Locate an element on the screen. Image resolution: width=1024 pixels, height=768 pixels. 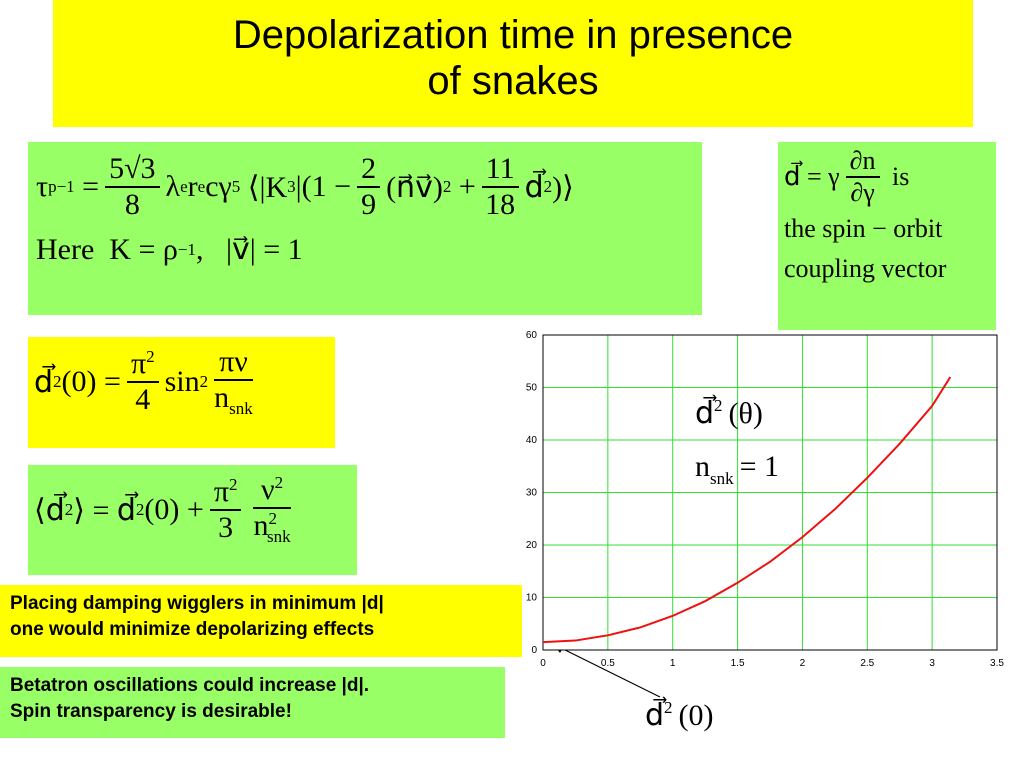
annotation: d⃗2 (θ) is located at coordinates (729, 412).